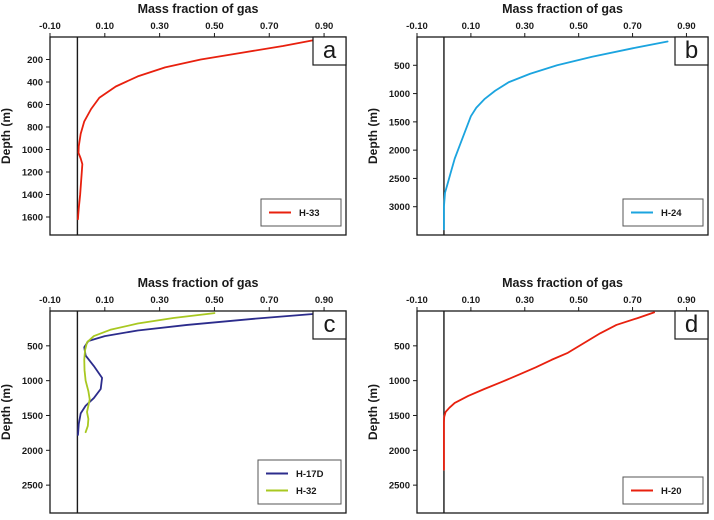 This screenshot has width=714, height=520. I want to click on y-tick-label: 3000, so click(399, 207).